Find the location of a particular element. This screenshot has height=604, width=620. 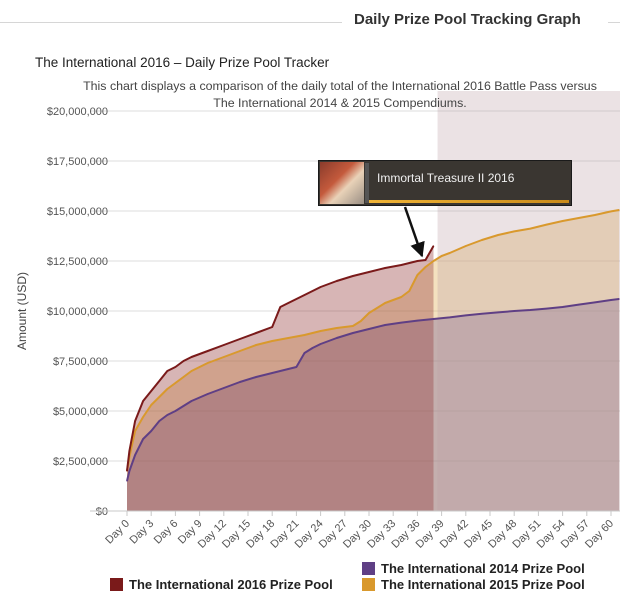

y-tick-label: $15,000,000 is located at coordinates (77, 212).